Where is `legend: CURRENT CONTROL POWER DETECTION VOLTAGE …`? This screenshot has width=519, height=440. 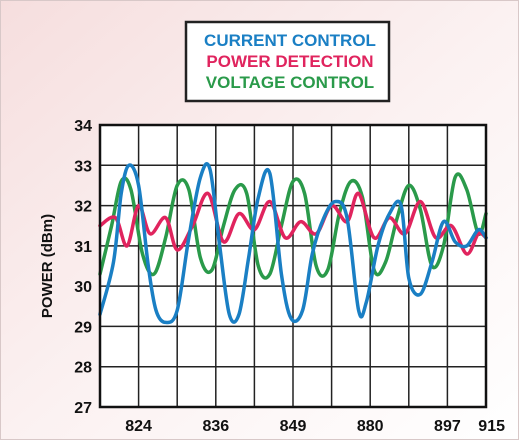 legend: CURRENT CONTROL POWER DETECTION VOLTAGE … is located at coordinates (287, 61).